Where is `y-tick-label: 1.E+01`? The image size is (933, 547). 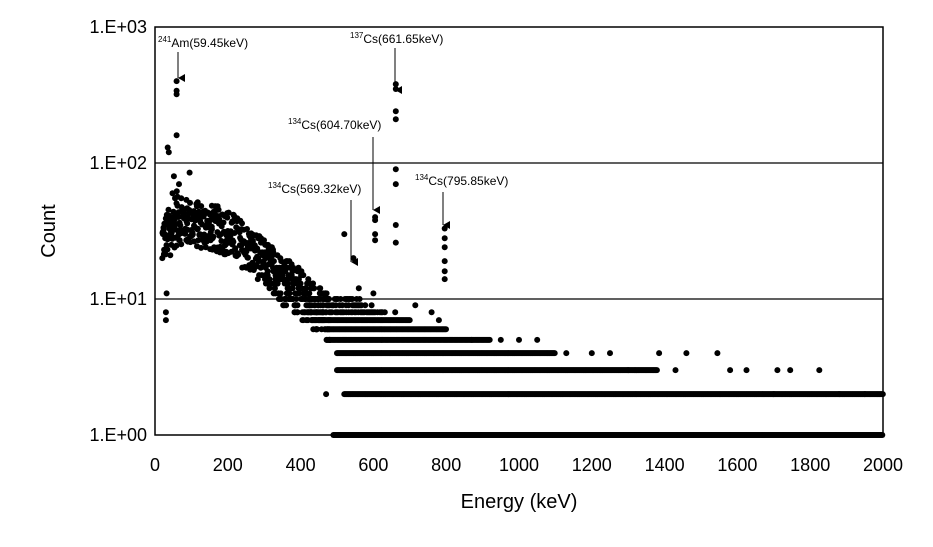 y-tick-label: 1.E+01 is located at coordinates (118, 299).